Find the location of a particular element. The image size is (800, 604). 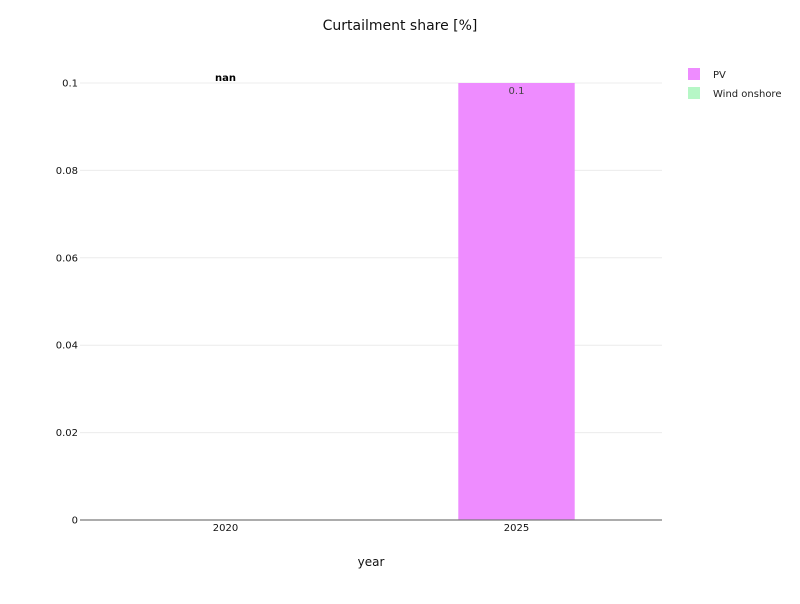

bar-pv-2025 is located at coordinates (516, 301).